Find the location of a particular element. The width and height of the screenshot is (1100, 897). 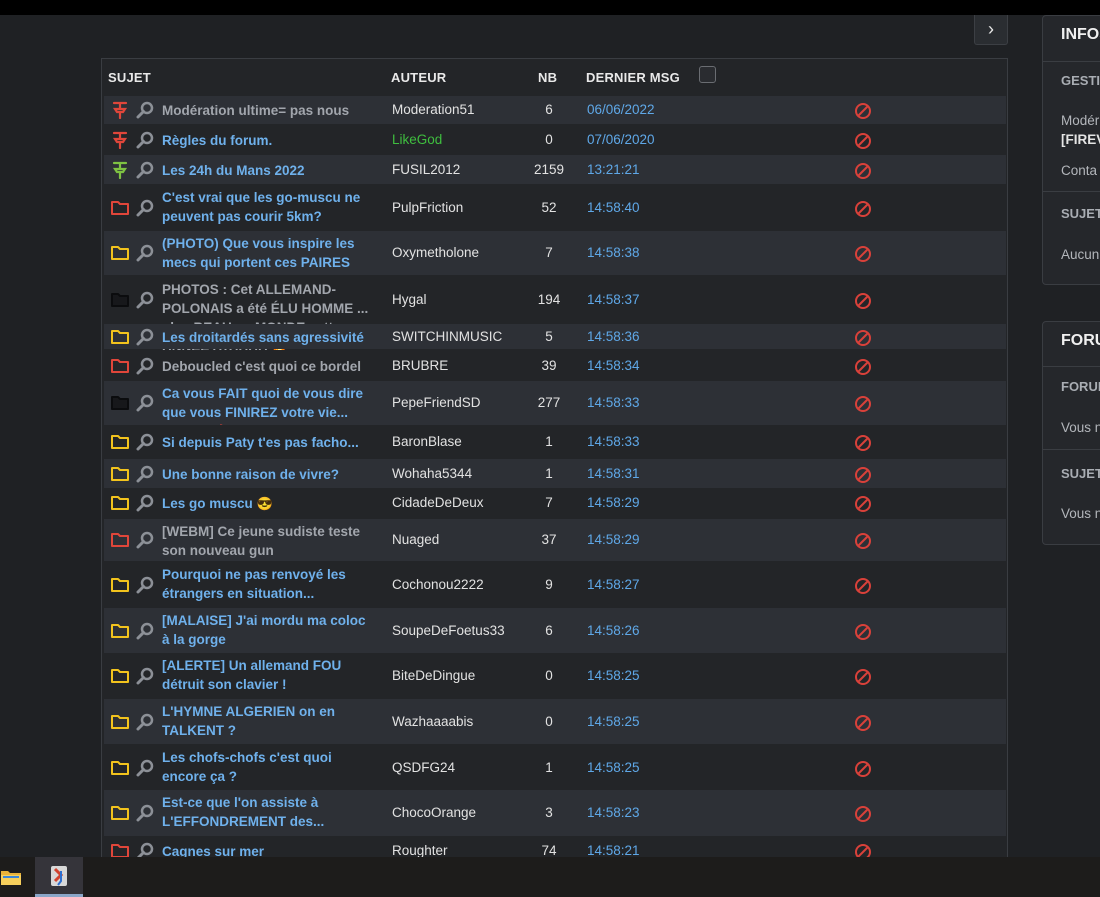

topic-title: L'HYMNE ALGERIEN on en TALKENT ? is located at coordinates (267, 721).